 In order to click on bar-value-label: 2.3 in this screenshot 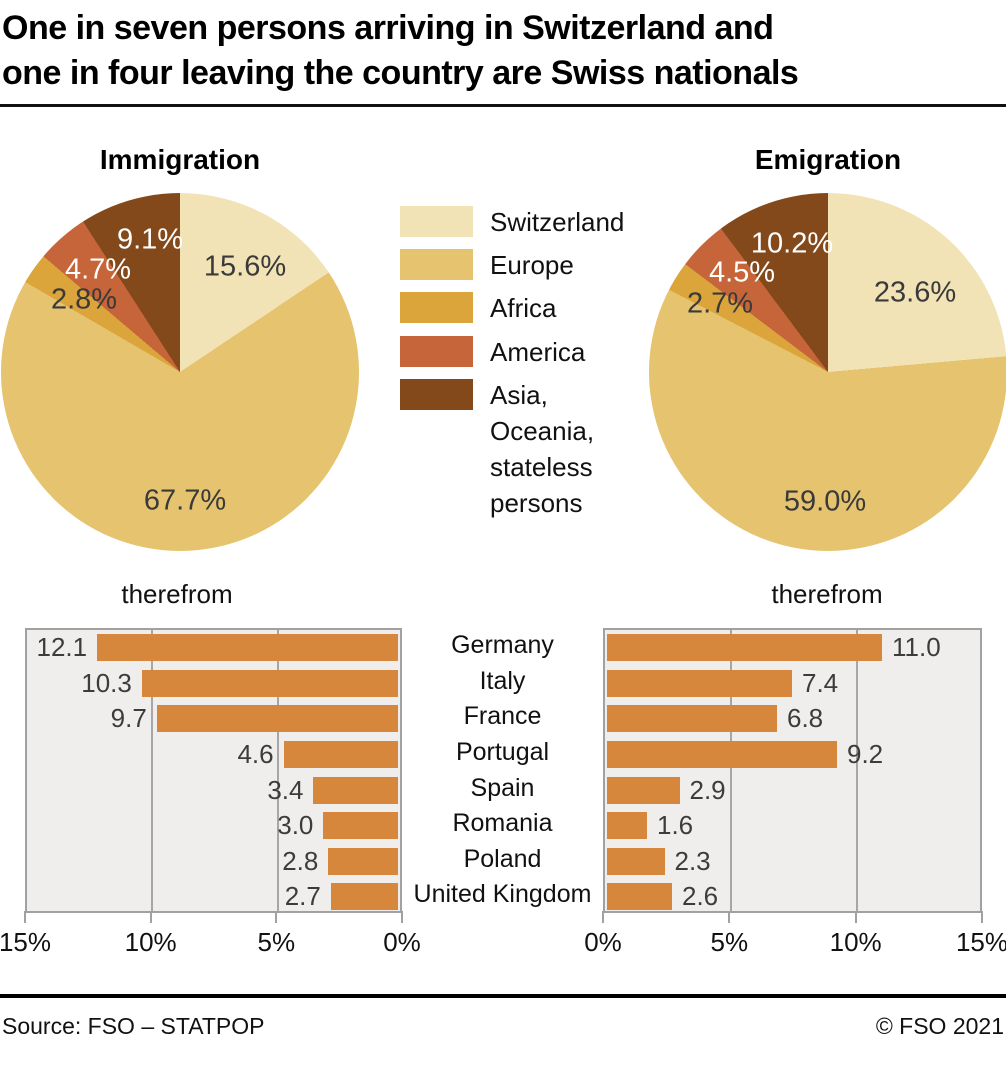, I will do `click(692, 860)`.